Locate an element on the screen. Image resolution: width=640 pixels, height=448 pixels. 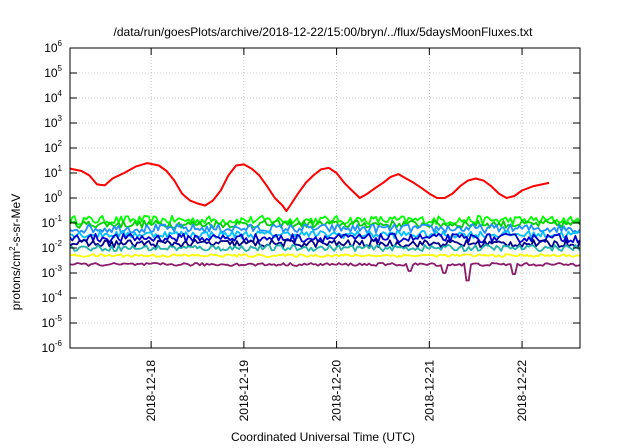
y-tick-label: 10⁻⁵ is located at coordinates (52, 322).